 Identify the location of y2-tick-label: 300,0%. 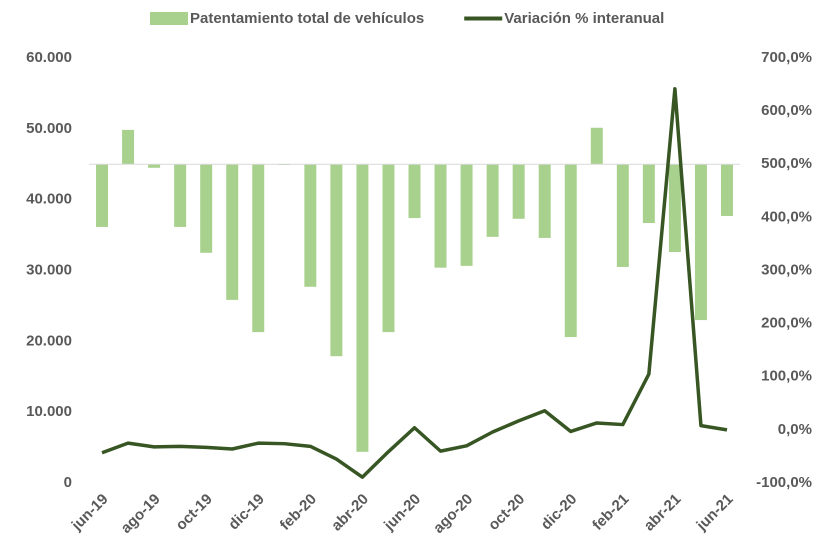
(786, 269).